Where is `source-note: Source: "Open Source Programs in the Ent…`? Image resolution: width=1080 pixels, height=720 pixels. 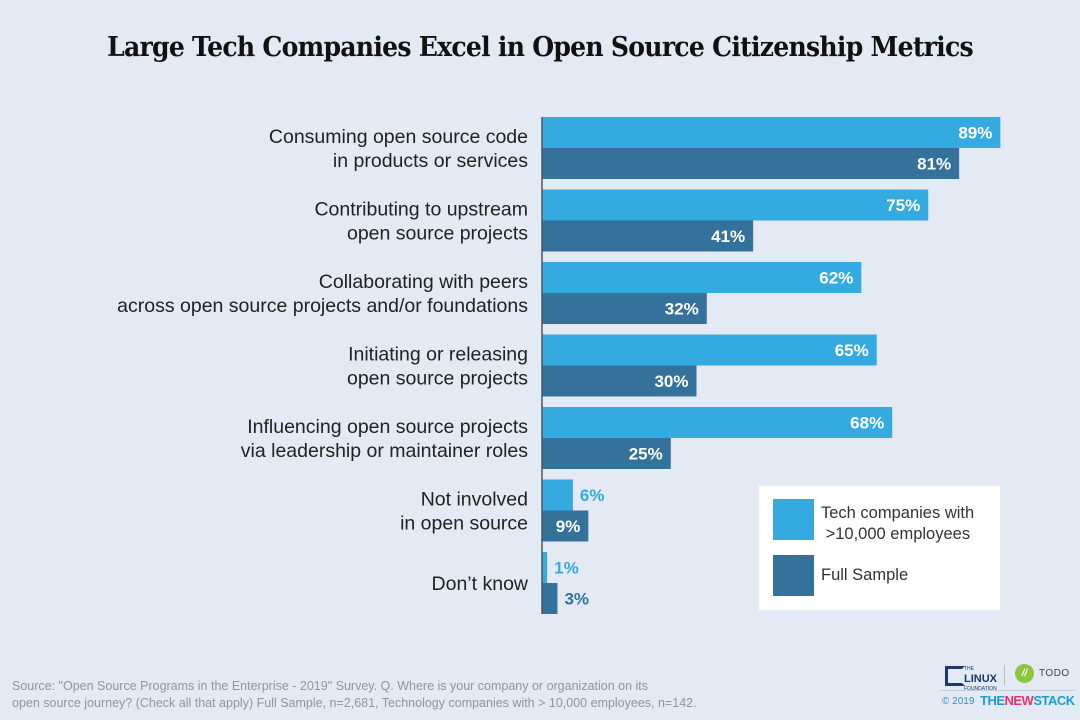 source-note: Source: "Open Source Programs in the Ent… is located at coordinates (392, 695).